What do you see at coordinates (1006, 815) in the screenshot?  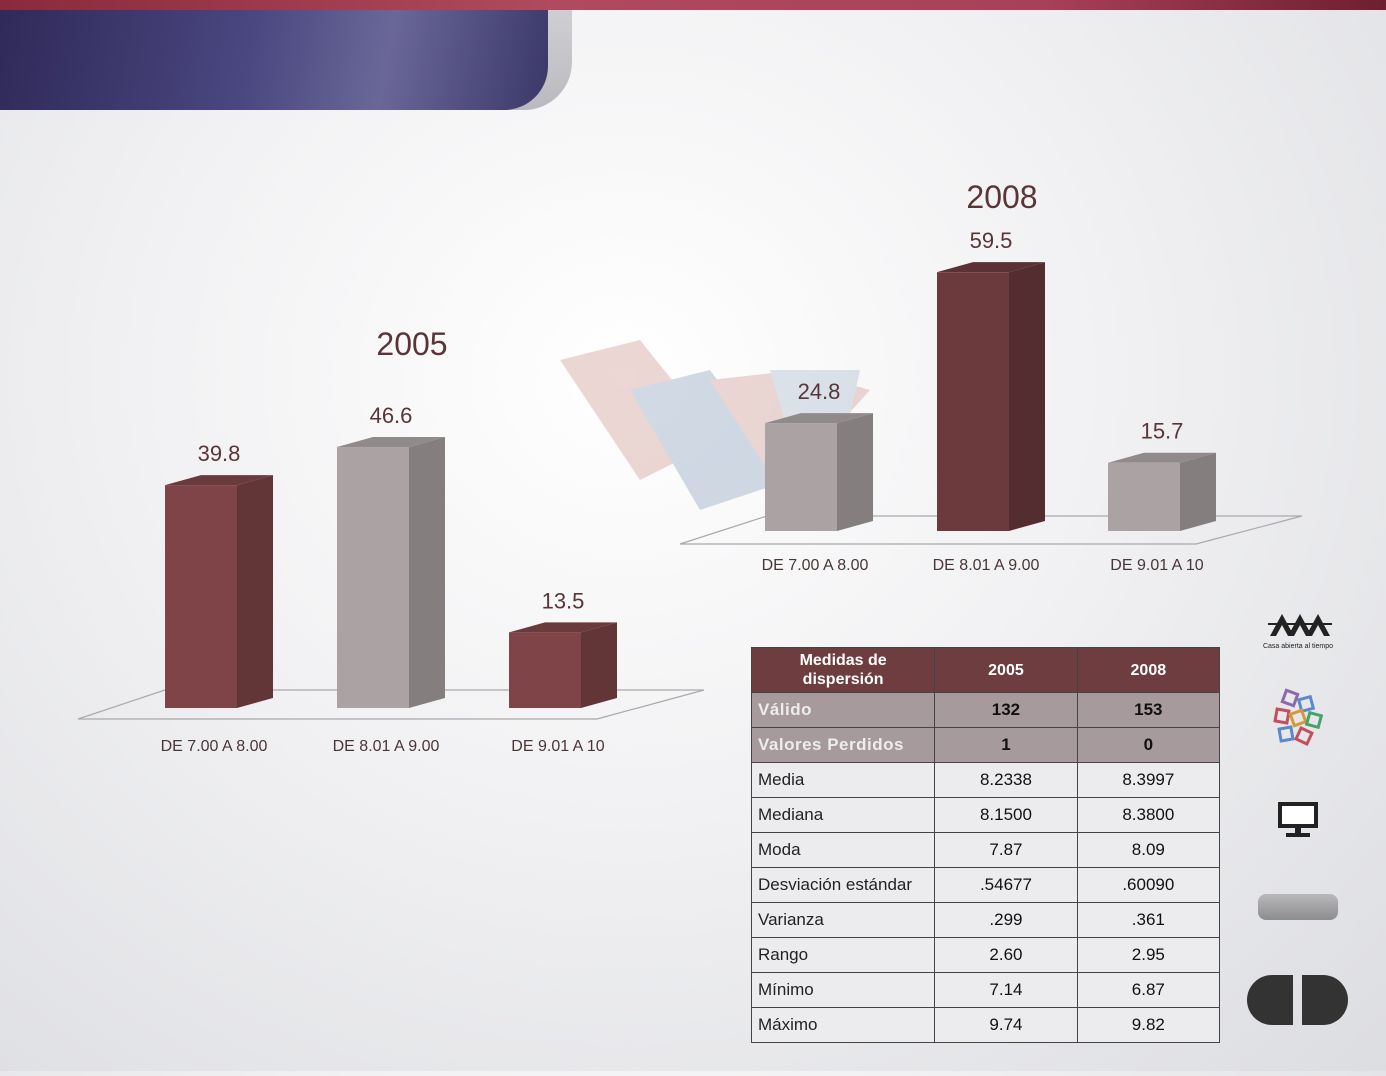 I see `value-2005: 8.1500` at bounding box center [1006, 815].